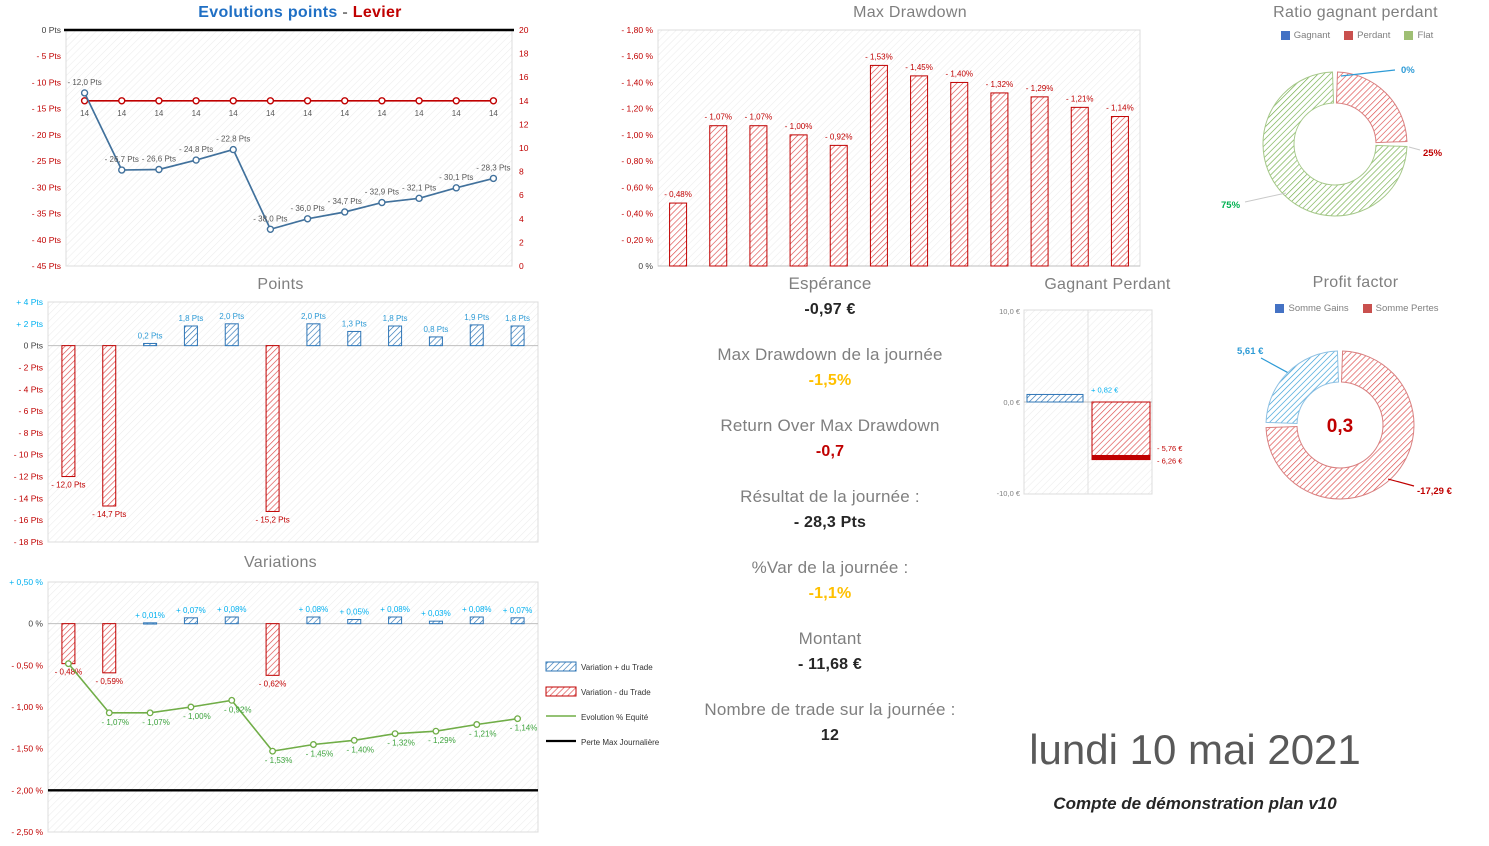  What do you see at coordinates (493, 167) in the screenshot?
I see `svg-text: - 28,3 Pts` at bounding box center [493, 167].